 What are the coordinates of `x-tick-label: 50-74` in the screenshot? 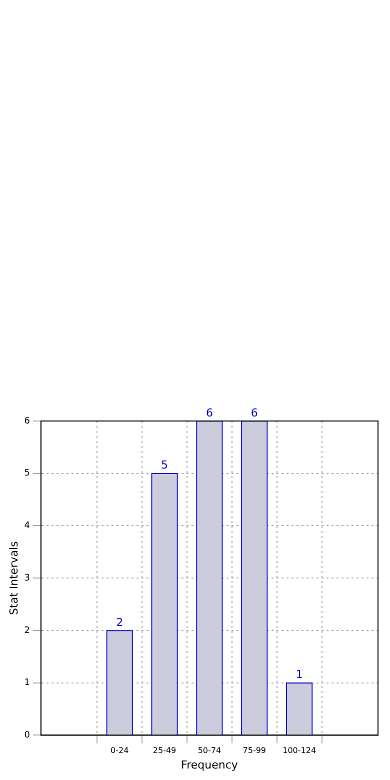 It's located at (210, 751).